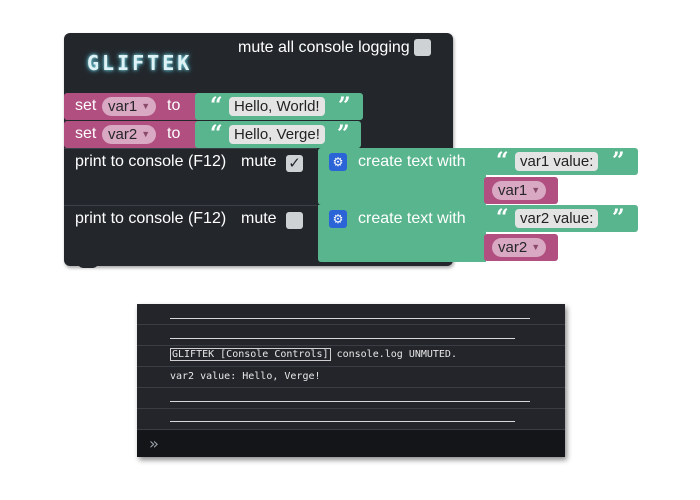 The width and height of the screenshot is (700, 500). I want to click on text-field: var2 value:, so click(557, 218).